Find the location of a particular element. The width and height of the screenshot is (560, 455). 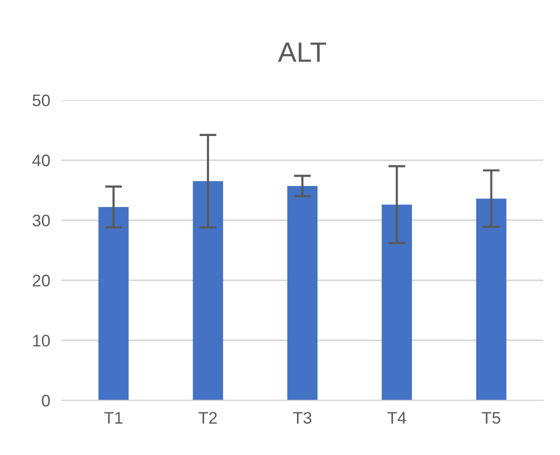

x-tick-label: T5 is located at coordinates (491, 418).